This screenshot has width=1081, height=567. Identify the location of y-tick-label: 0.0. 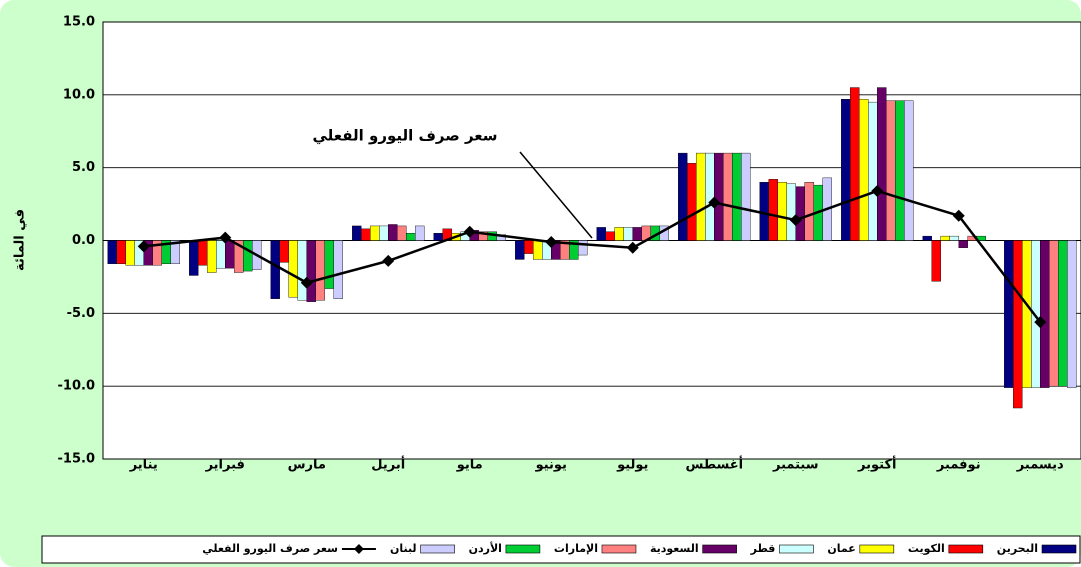
(83, 240).